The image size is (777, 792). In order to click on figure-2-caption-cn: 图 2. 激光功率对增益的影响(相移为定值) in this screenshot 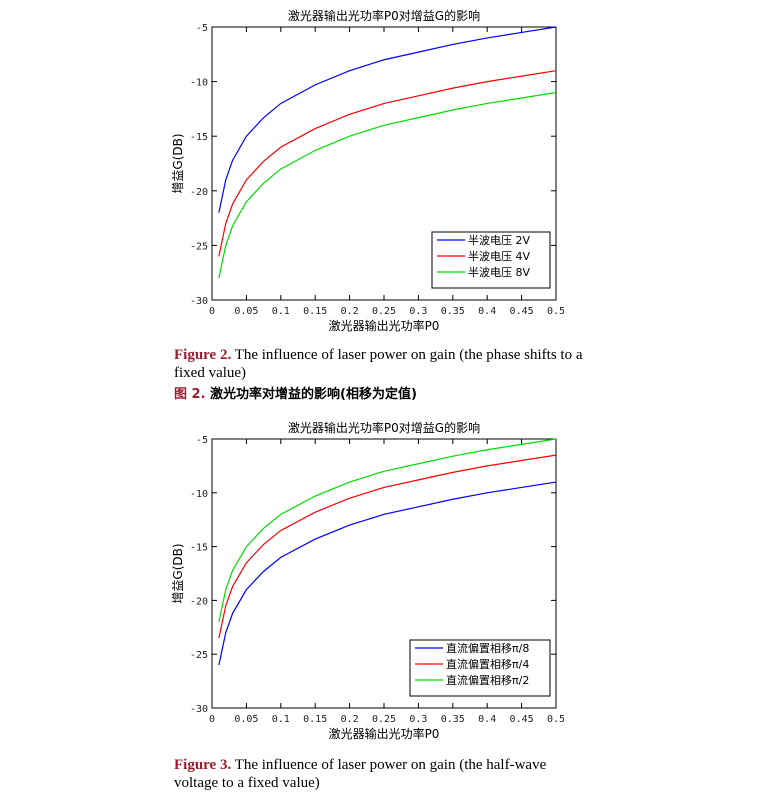, I will do `click(295, 392)`.